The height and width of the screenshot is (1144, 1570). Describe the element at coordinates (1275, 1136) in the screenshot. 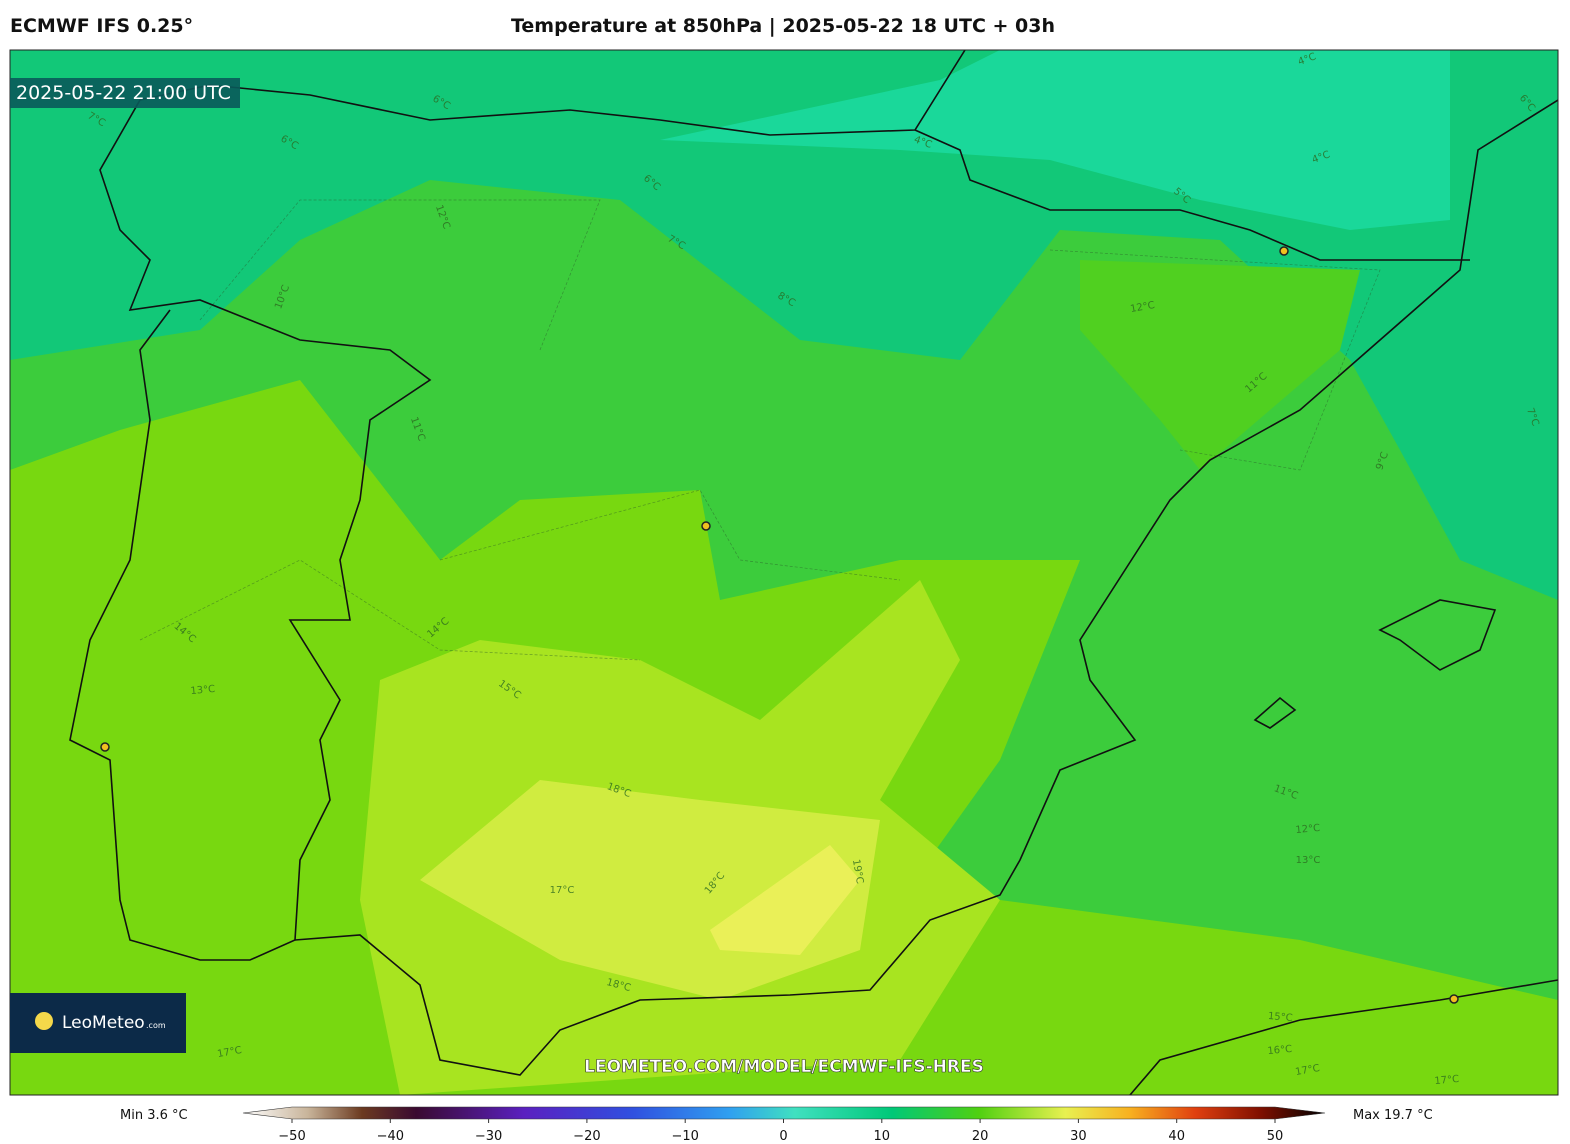

I see `colorbar-tick-label: 50` at that location.